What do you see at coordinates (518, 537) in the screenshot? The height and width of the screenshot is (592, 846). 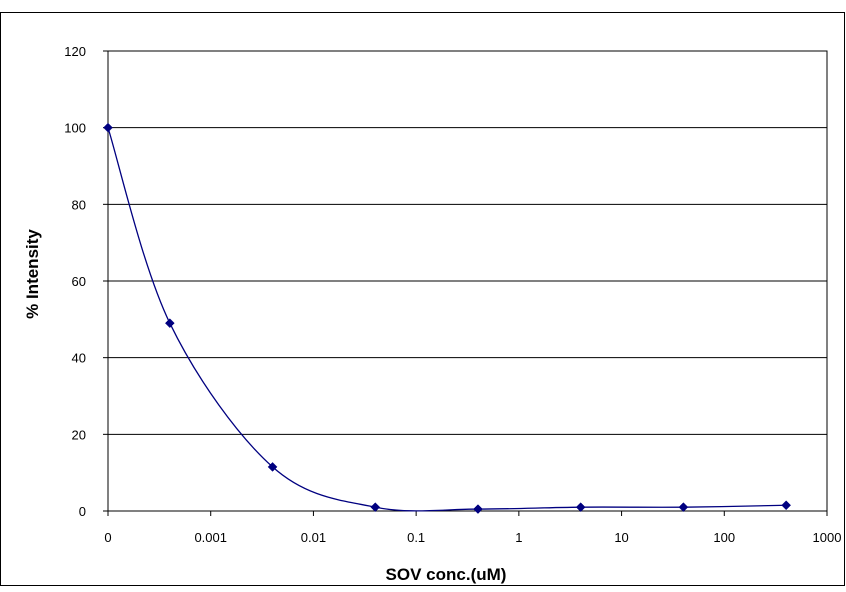 I see `x-tick-label: 1` at bounding box center [518, 537].